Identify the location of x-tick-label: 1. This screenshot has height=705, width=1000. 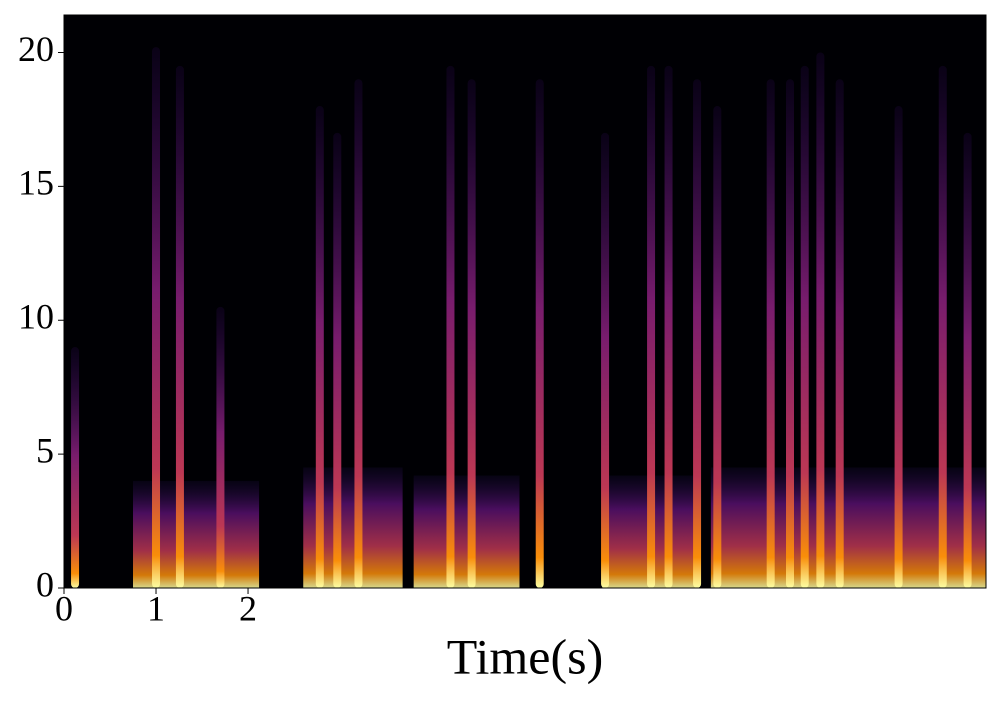
(156, 608).